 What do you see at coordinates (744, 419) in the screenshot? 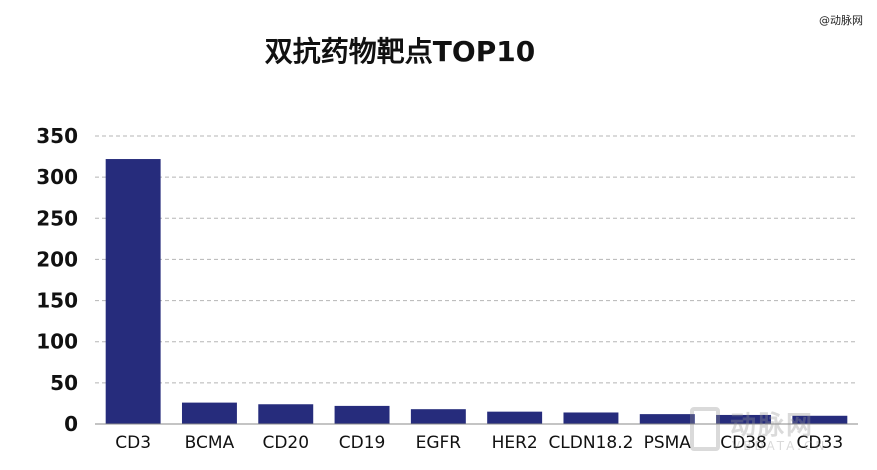
I see `bar-cd38` at bounding box center [744, 419].